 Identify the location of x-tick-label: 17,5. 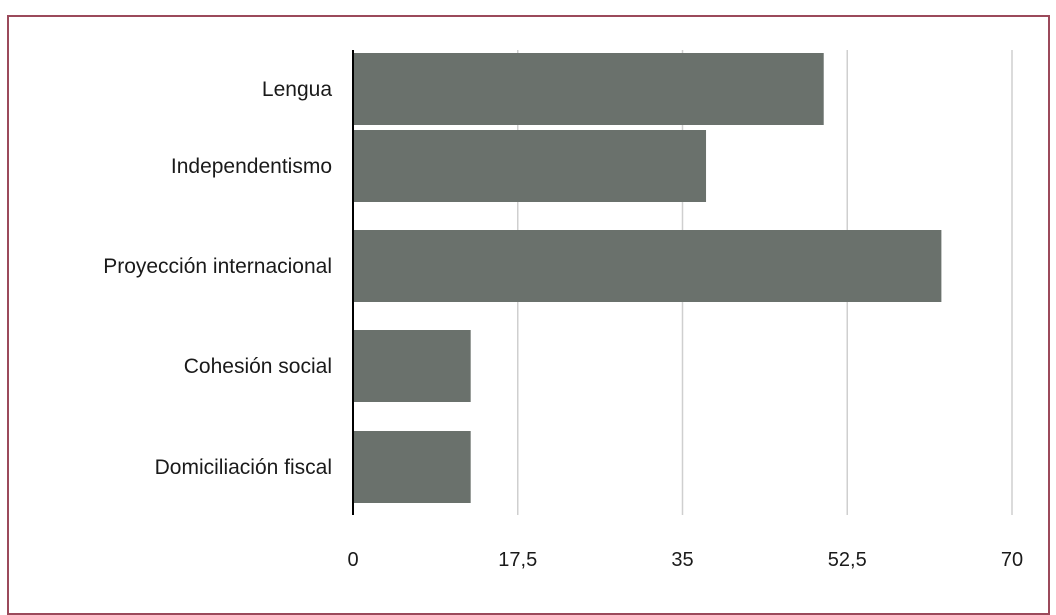
(517, 560).